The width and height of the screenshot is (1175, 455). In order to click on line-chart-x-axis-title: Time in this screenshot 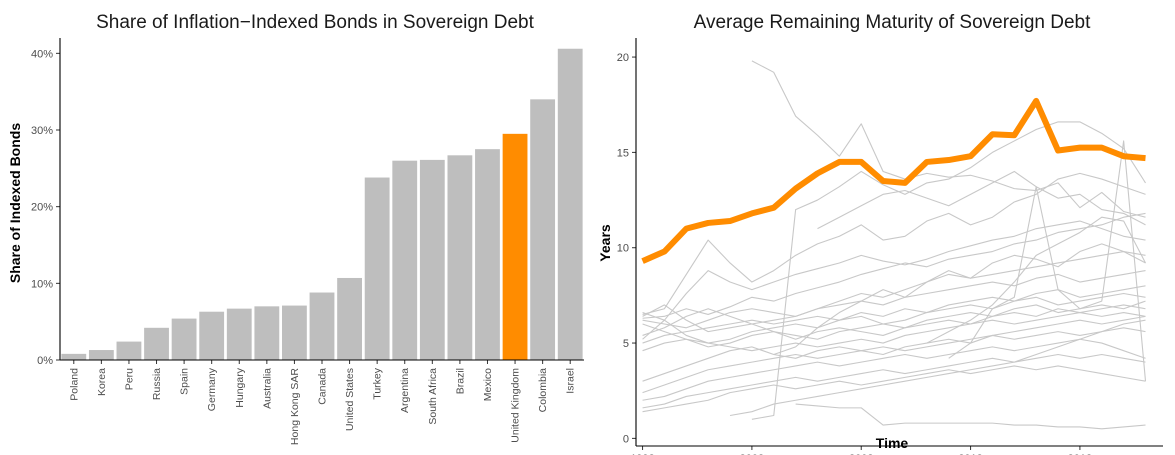, I will do `click(892, 443)`.